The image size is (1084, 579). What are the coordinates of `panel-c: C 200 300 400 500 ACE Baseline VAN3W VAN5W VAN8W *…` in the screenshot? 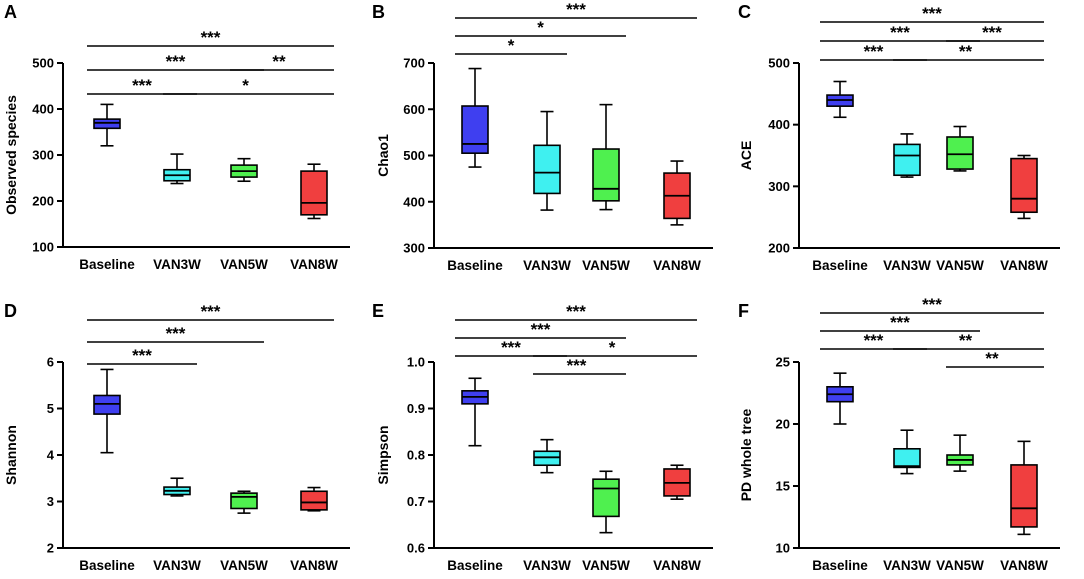 It's located at (899, 137).